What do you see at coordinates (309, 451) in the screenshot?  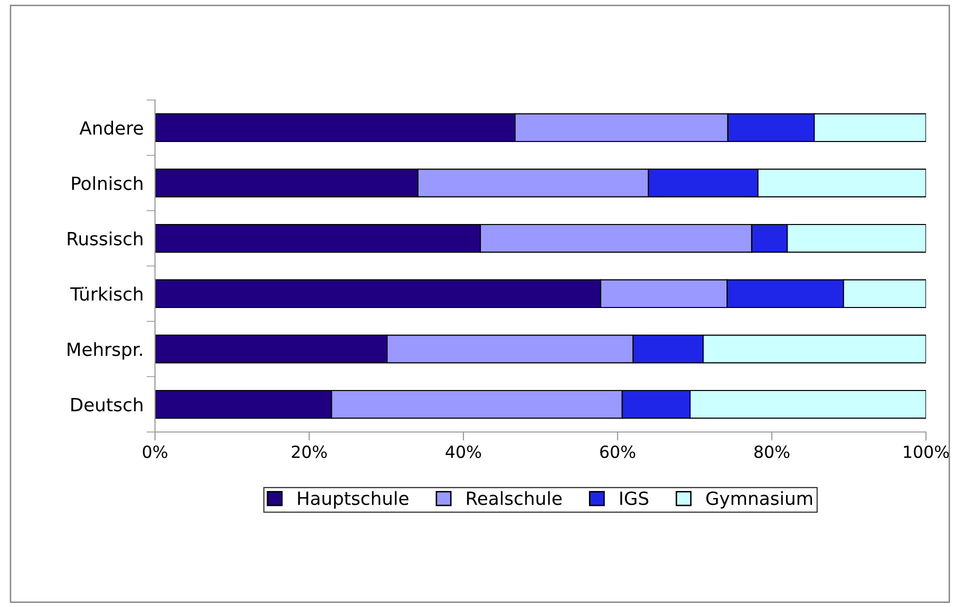 I see `x-tick-label: 20%` at bounding box center [309, 451].